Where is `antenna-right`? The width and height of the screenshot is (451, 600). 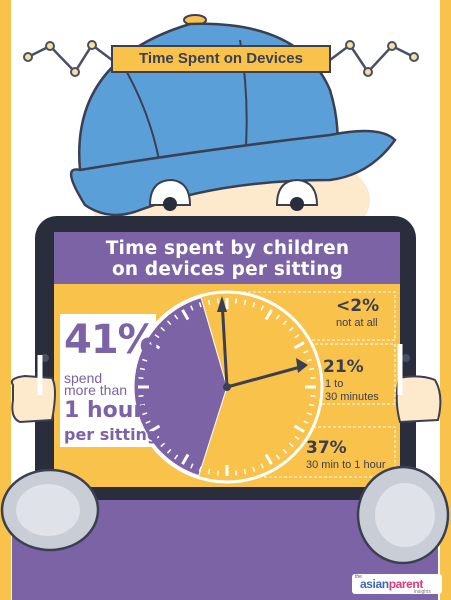 antenna-right is located at coordinates (374, 58).